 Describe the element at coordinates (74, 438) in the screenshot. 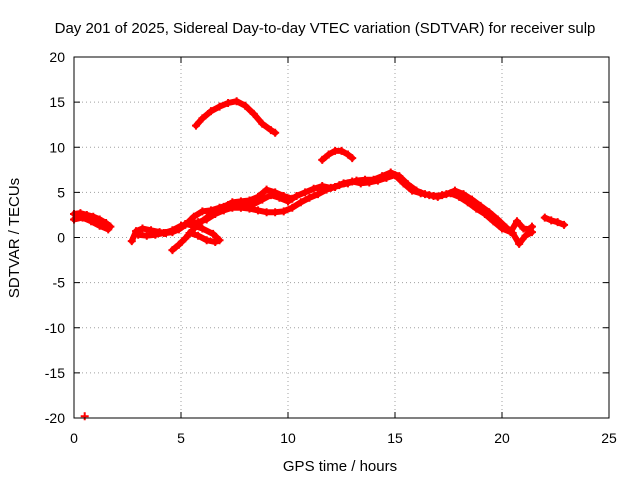

I see `x-tick-label: 0` at that location.